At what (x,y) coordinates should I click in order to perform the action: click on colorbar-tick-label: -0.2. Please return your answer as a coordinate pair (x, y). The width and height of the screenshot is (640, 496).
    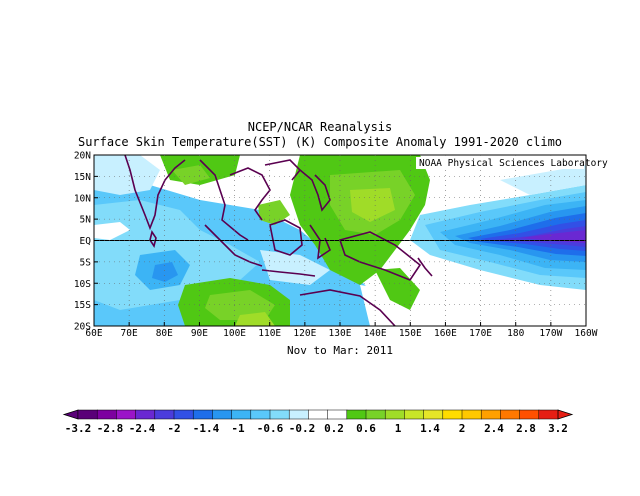
    Looking at the image, I should click on (302, 428).